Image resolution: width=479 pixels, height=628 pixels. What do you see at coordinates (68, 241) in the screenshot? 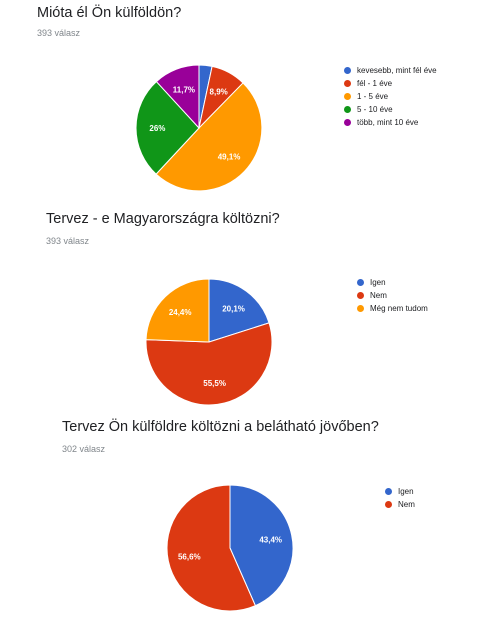
I see `chart-2-response-count: 393 válasz` at bounding box center [68, 241].